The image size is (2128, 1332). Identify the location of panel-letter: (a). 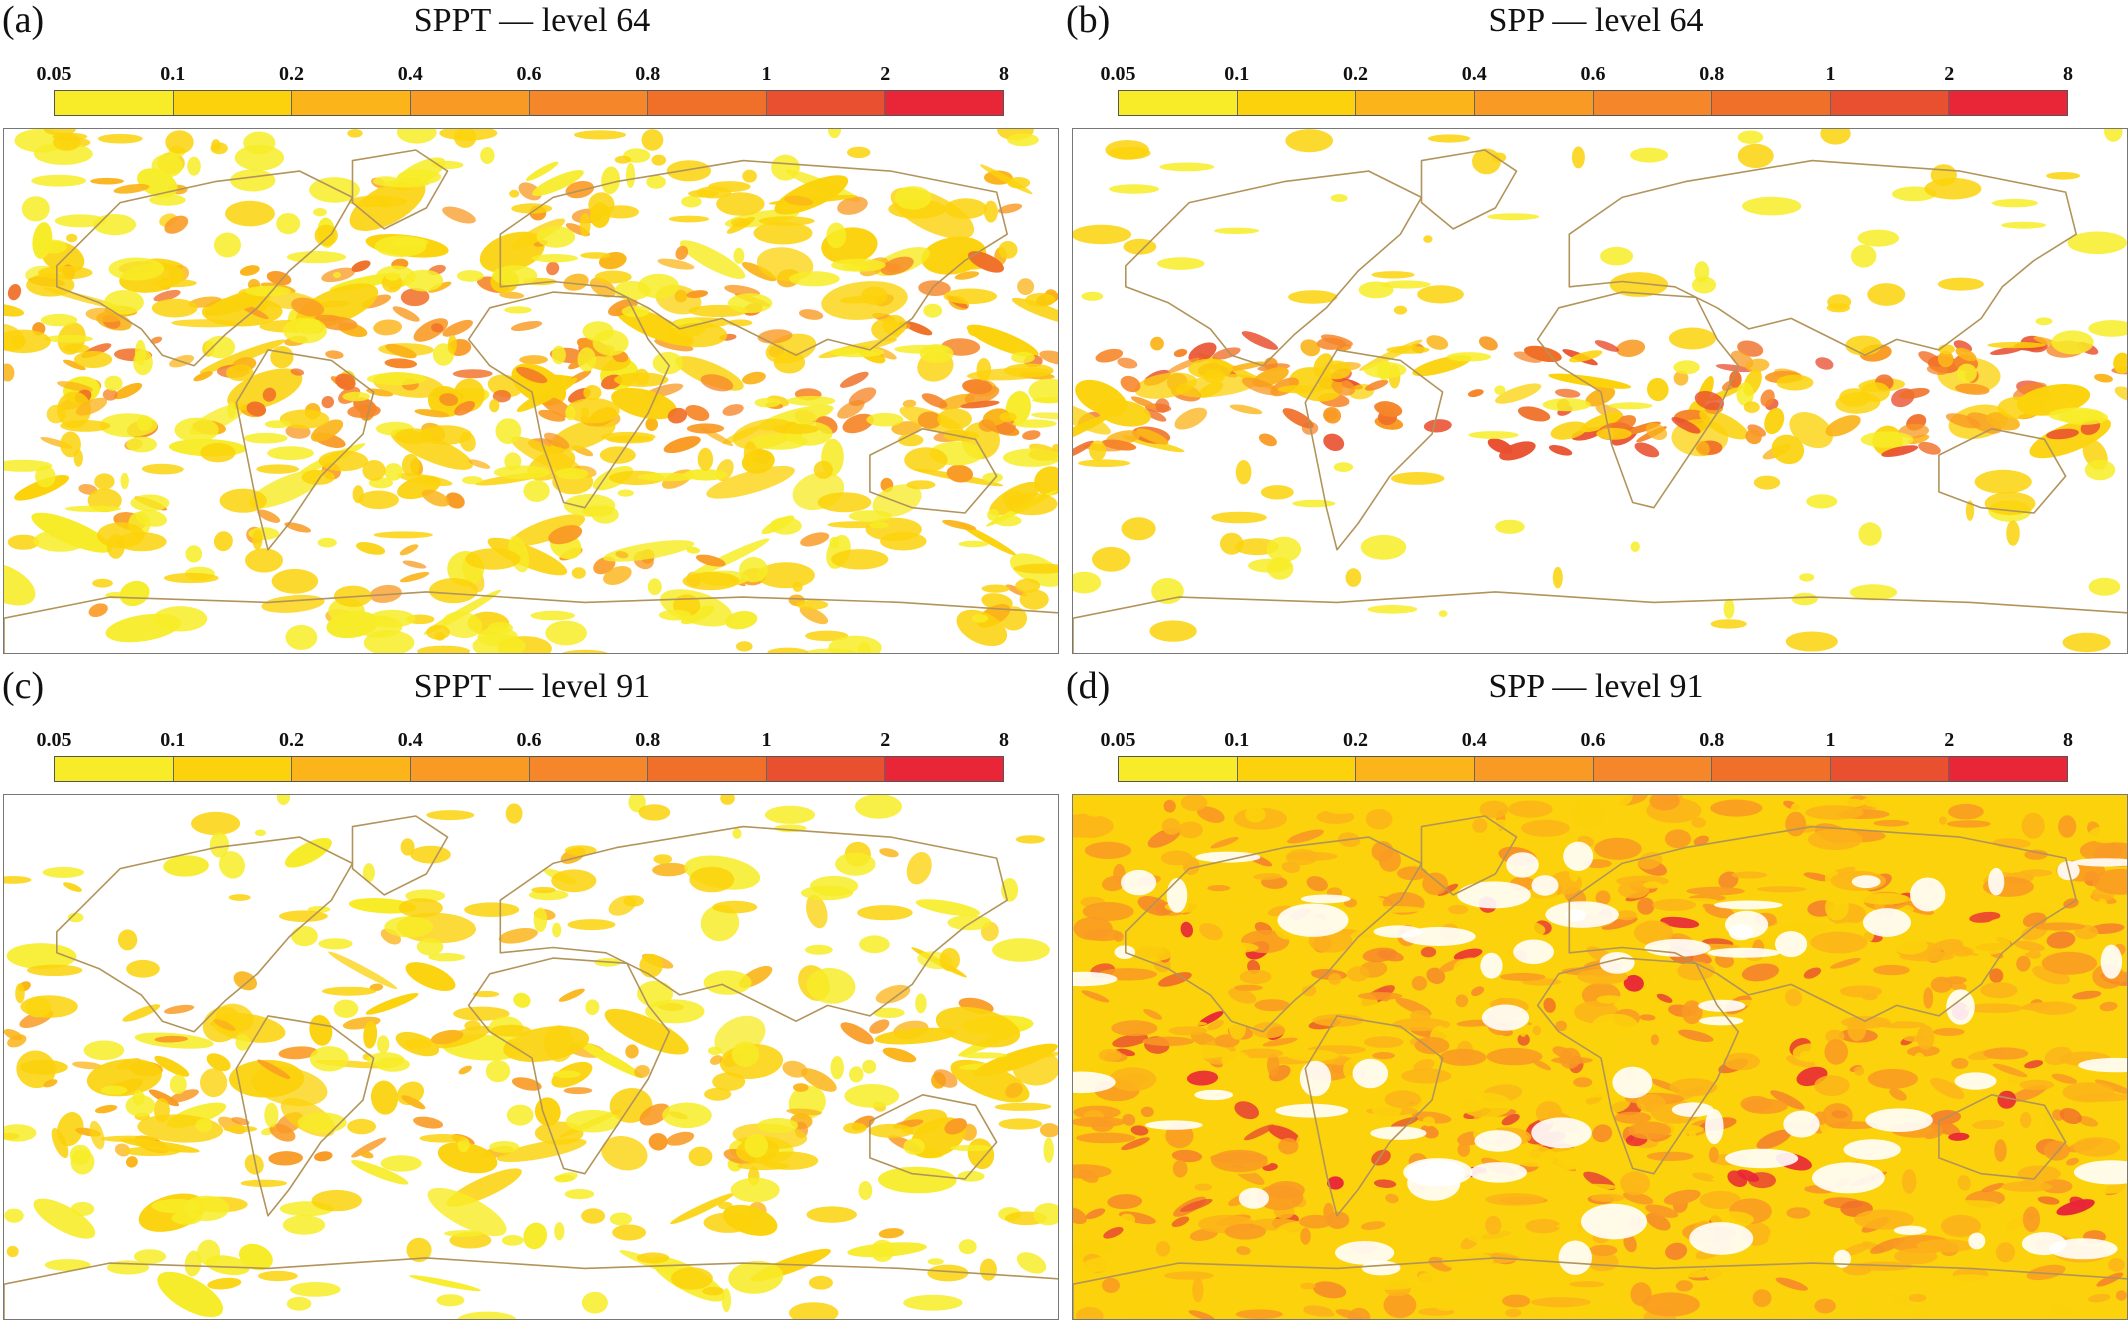
(23, 20).